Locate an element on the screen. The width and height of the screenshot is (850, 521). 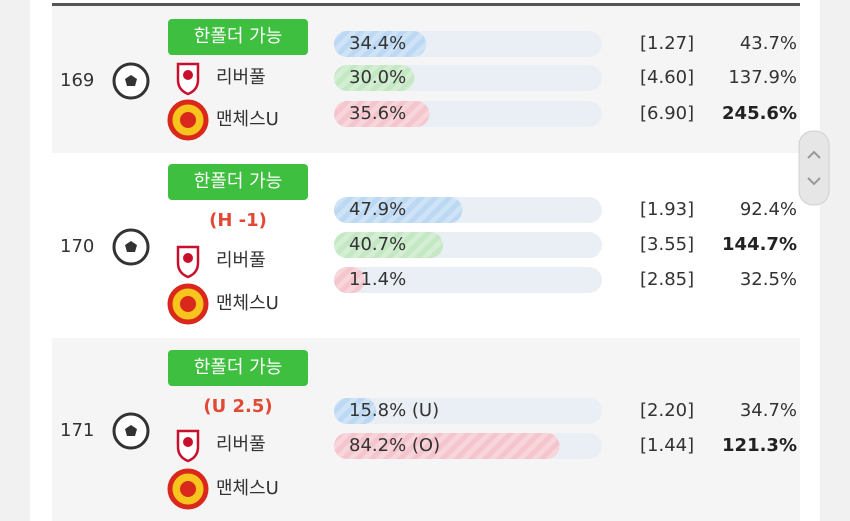
match-number: 170 is located at coordinates (77, 246).